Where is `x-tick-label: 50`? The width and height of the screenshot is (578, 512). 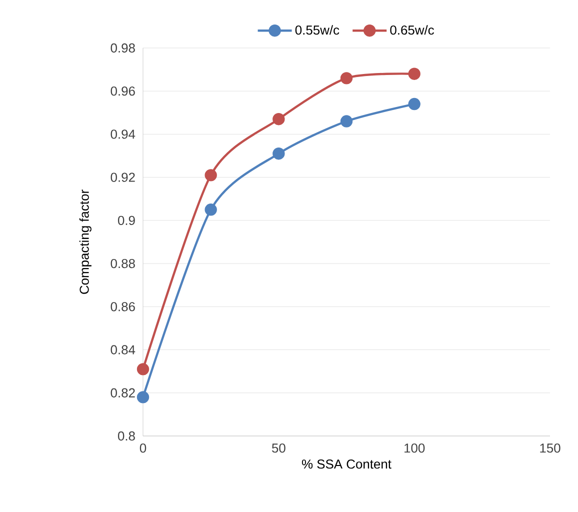 x-tick-label: 50 is located at coordinates (279, 448).